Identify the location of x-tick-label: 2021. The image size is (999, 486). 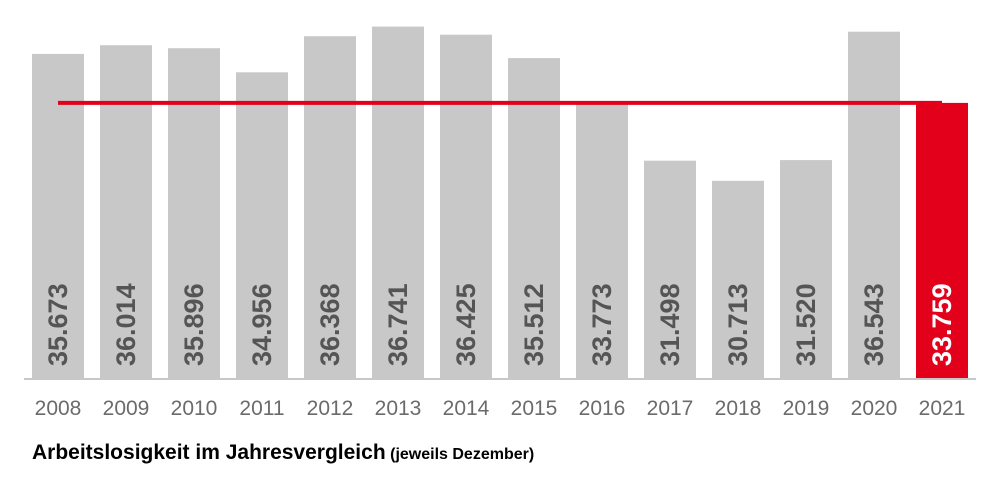
(942, 408).